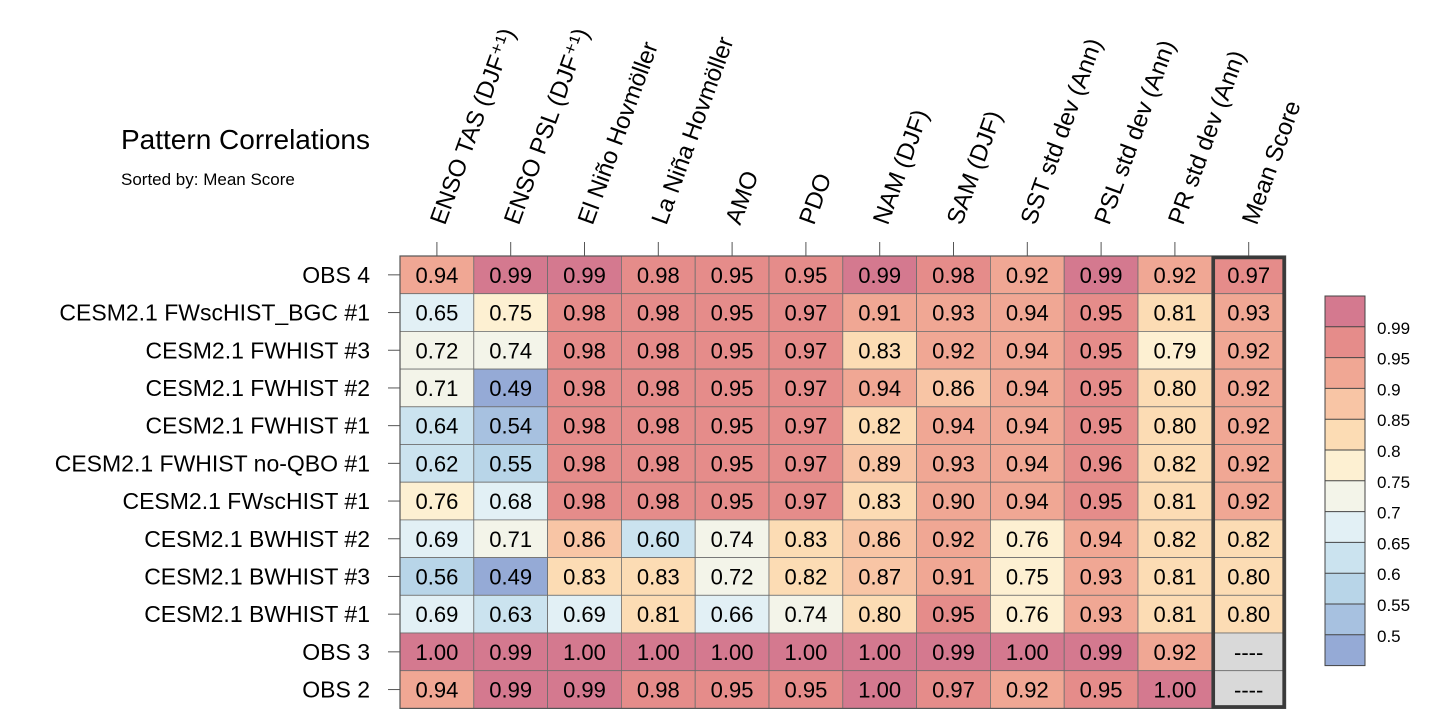 This screenshot has width=1433, height=726. What do you see at coordinates (1393, 420) in the screenshot?
I see `colorbar-tick-label: 0.85` at bounding box center [1393, 420].